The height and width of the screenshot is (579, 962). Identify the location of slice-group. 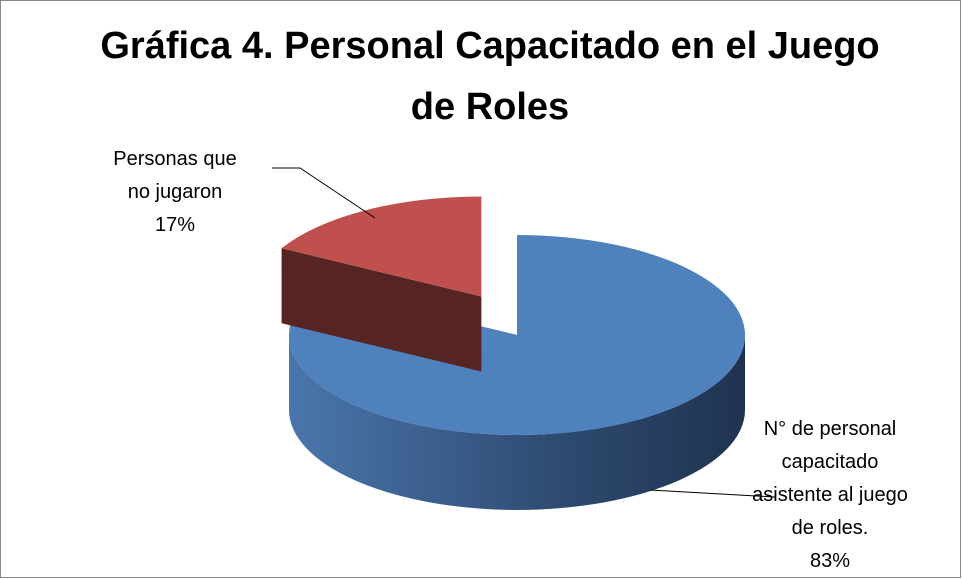
(381, 284).